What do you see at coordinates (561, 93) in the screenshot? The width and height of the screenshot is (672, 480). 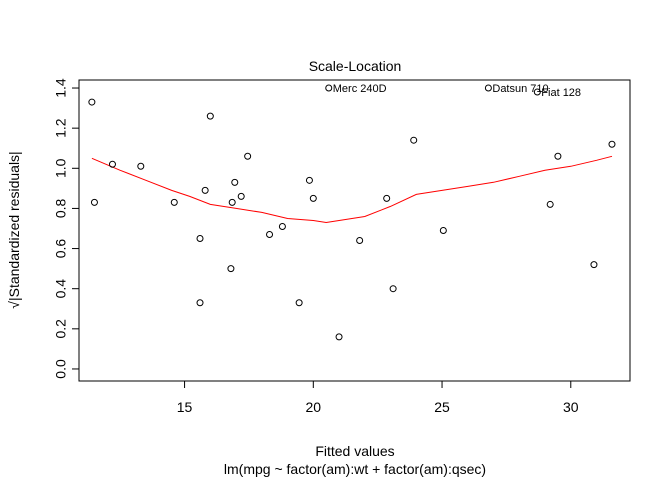 I see `point-label: Fiat 128` at bounding box center [561, 93].